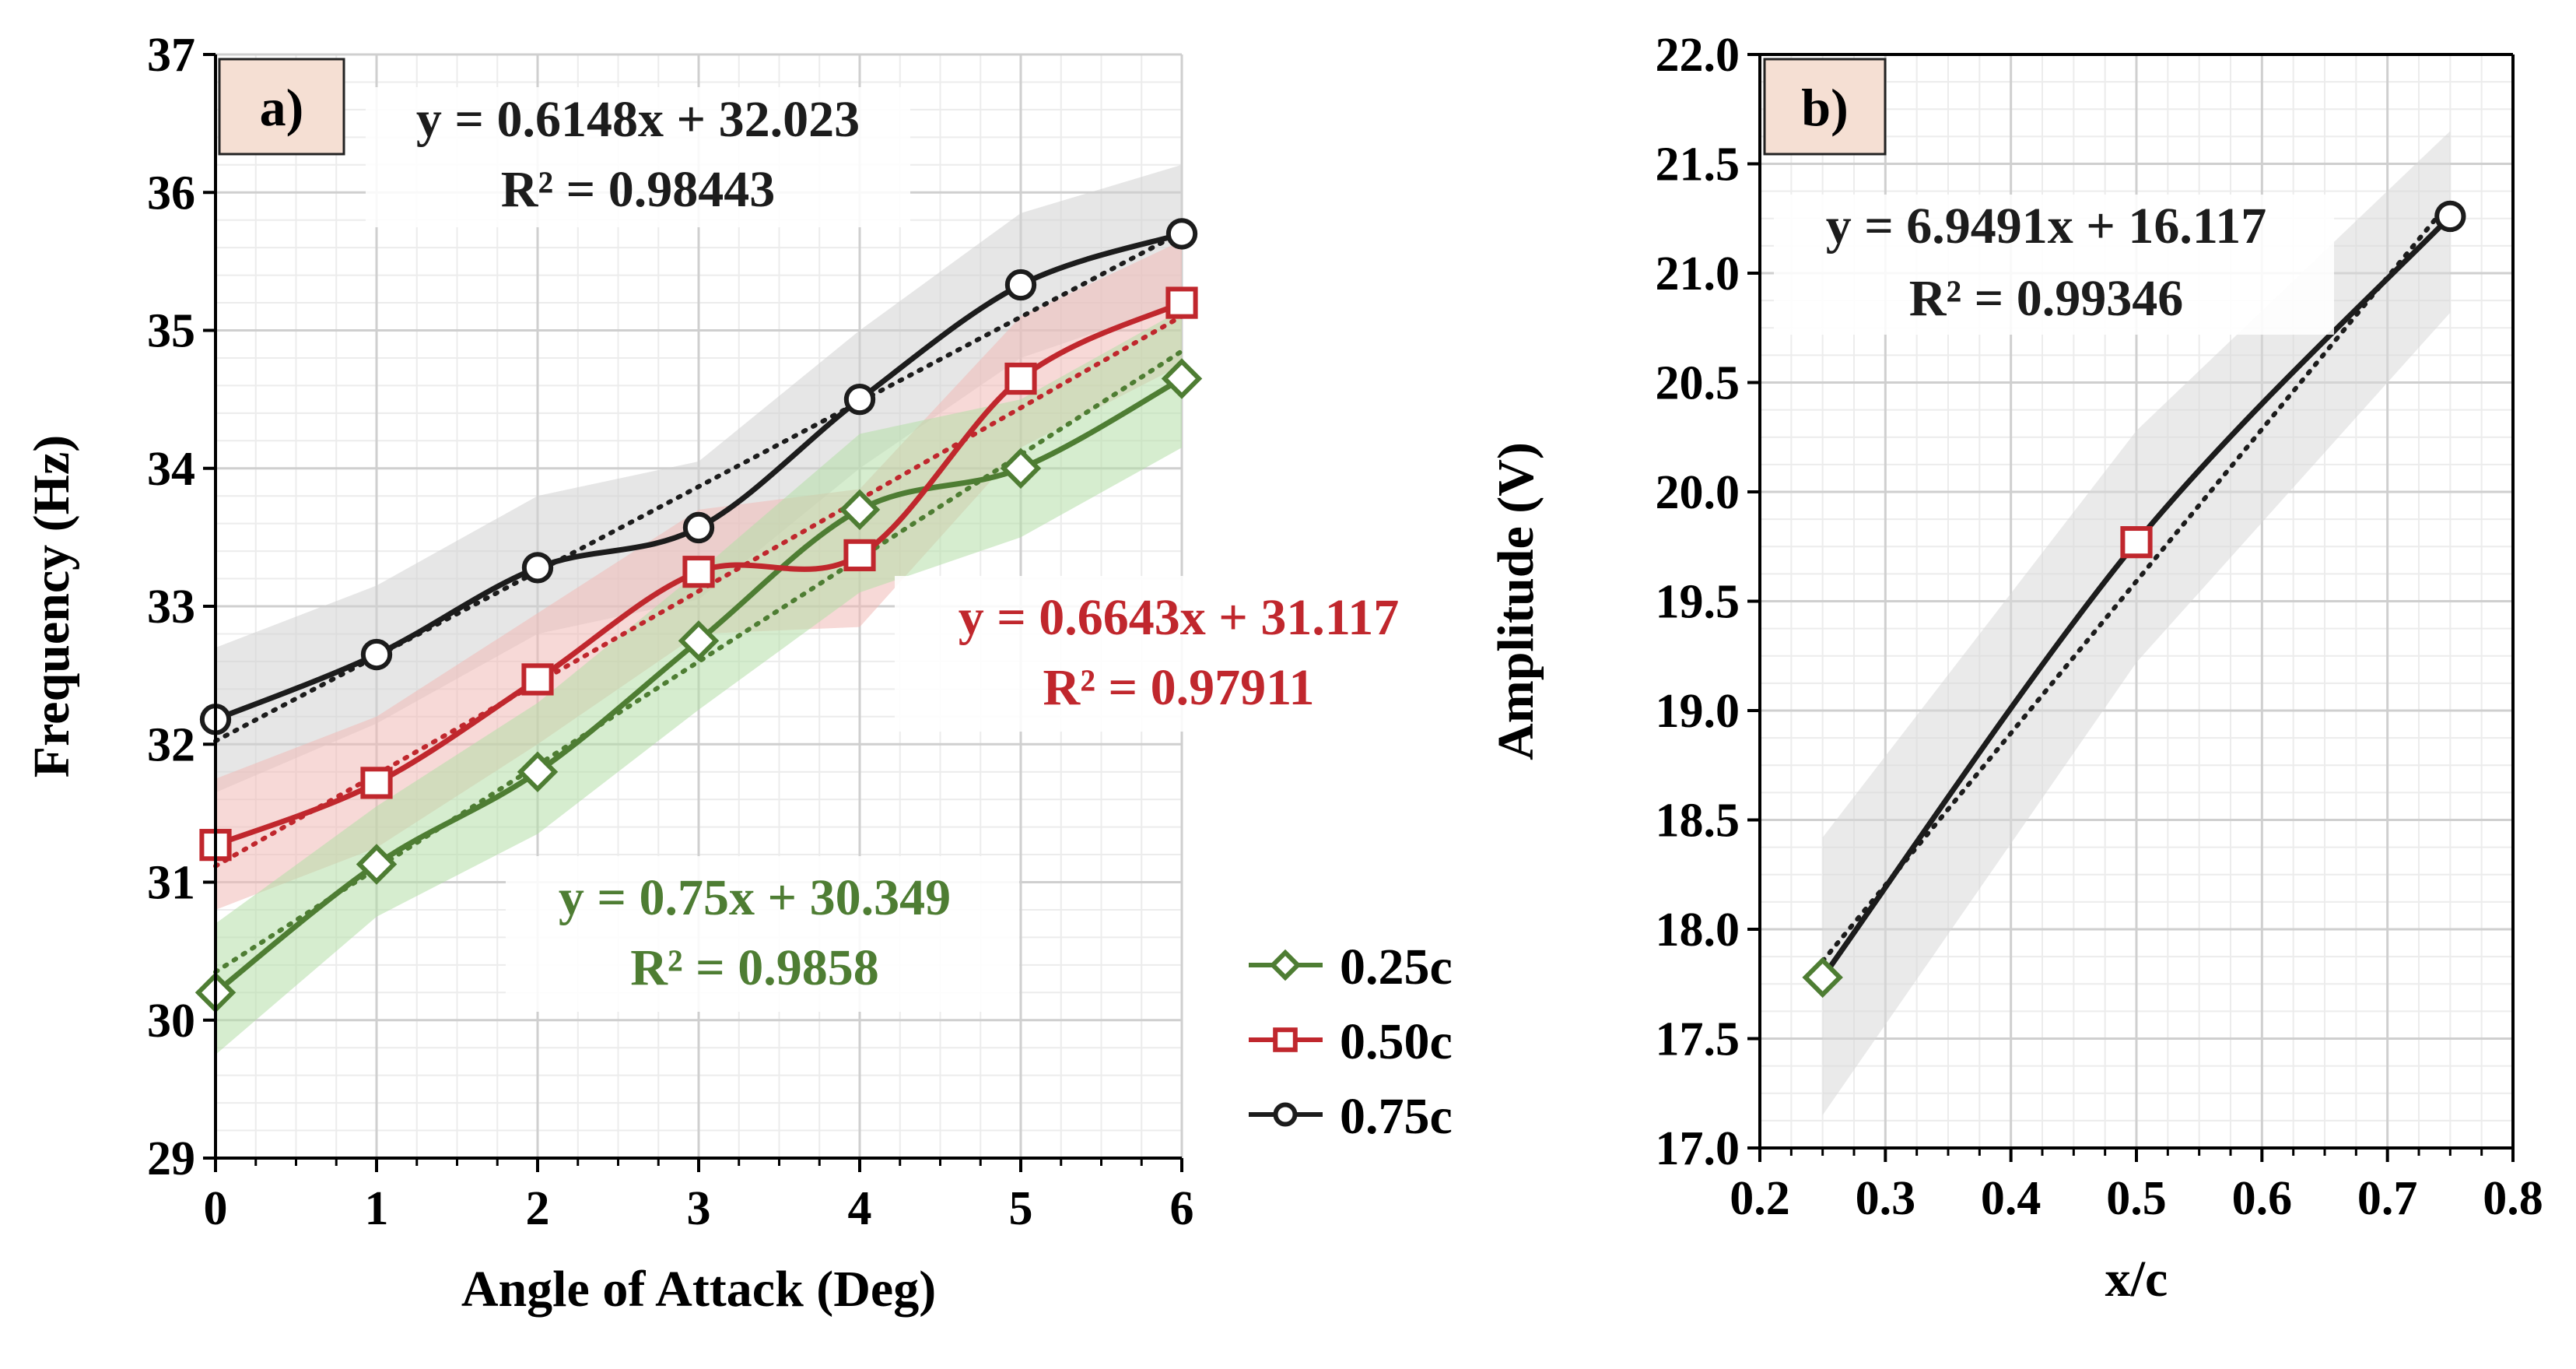  What do you see at coordinates (1179, 687) in the screenshot?
I see `fit-050c-r2: R² = 0.97911` at bounding box center [1179, 687].